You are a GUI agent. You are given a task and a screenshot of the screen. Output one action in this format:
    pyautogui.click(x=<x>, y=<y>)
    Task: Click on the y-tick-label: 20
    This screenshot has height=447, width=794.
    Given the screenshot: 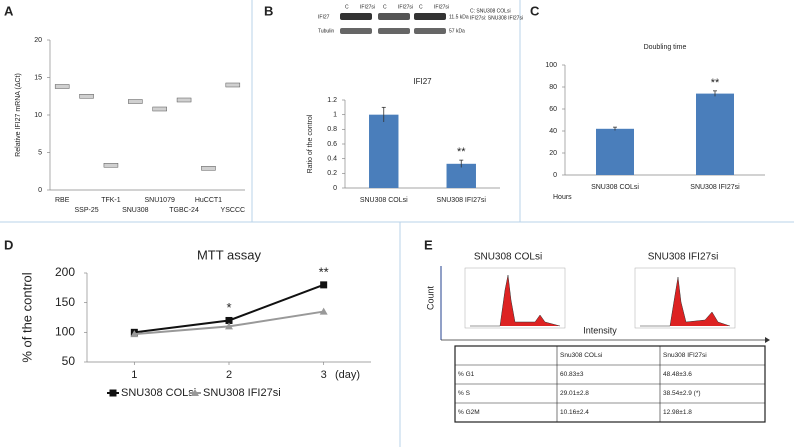 What is the action you would take?
    pyautogui.click(x=38, y=40)
    